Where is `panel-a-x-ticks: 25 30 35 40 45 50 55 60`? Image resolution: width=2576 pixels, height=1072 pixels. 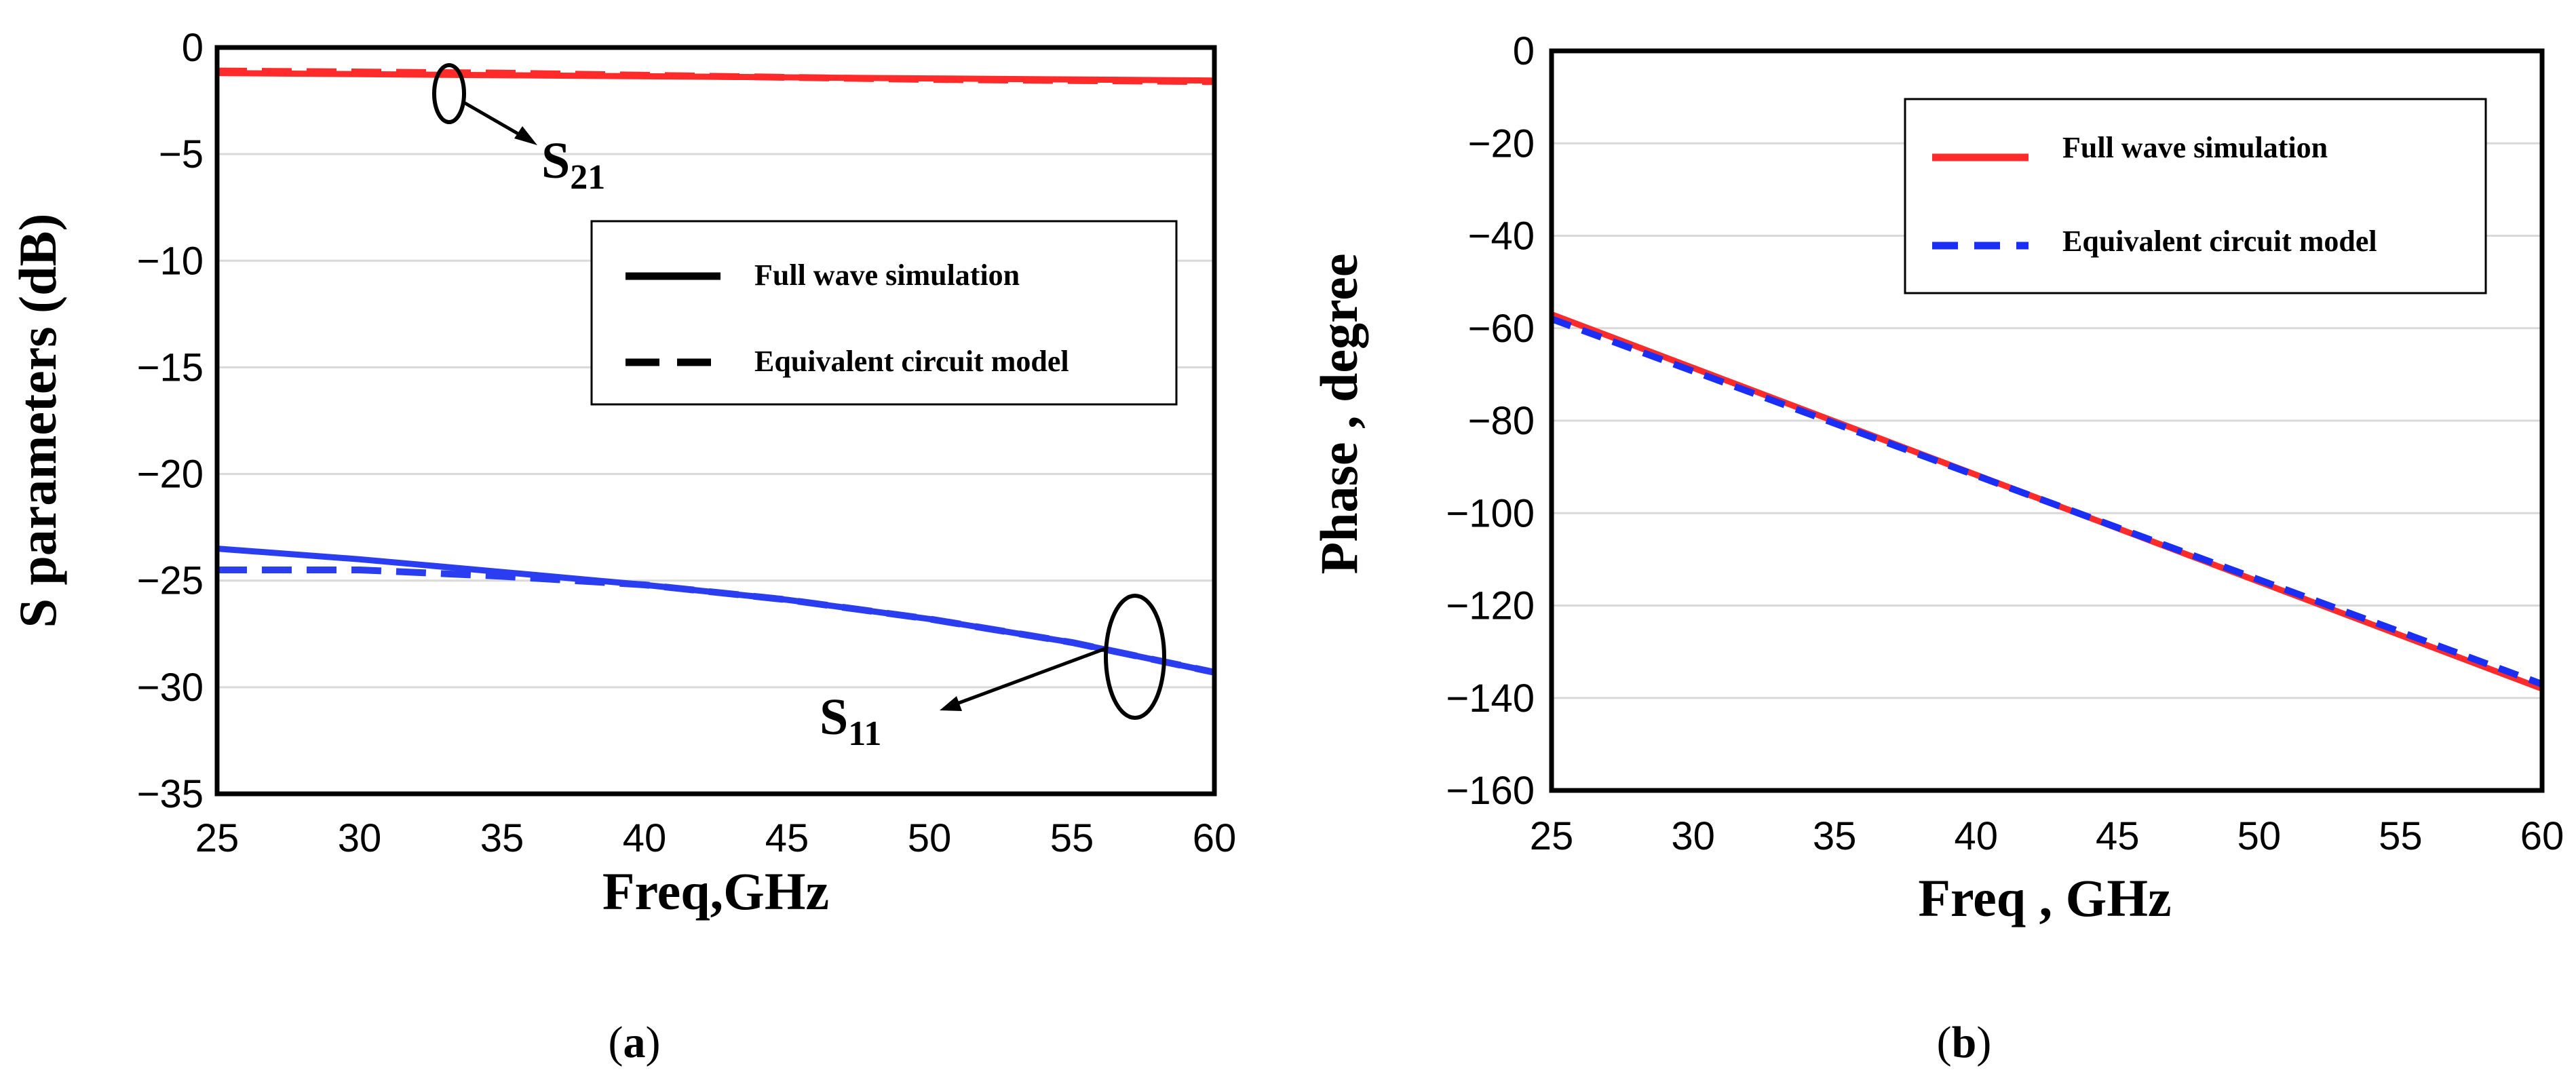 panel-a-x-ticks: 25 30 35 40 45 50 55 60 is located at coordinates (716, 838).